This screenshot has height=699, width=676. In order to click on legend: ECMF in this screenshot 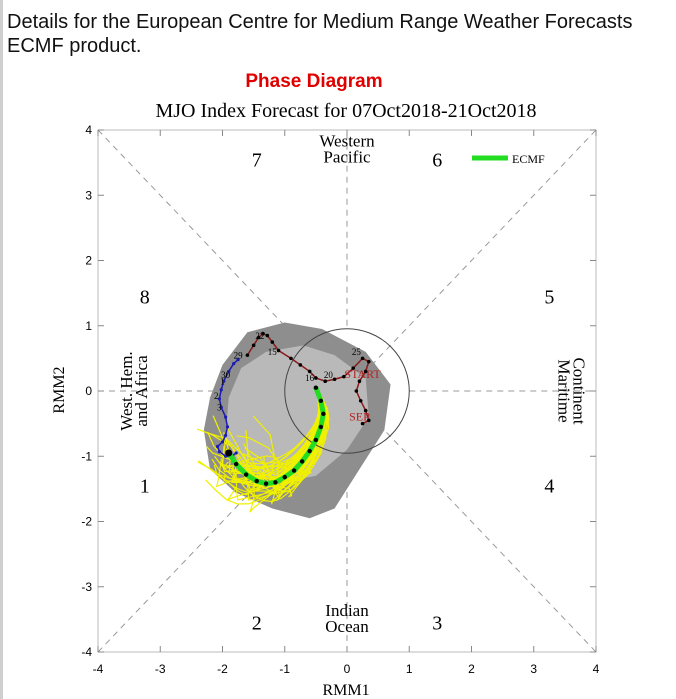, I will do `click(508, 159)`.